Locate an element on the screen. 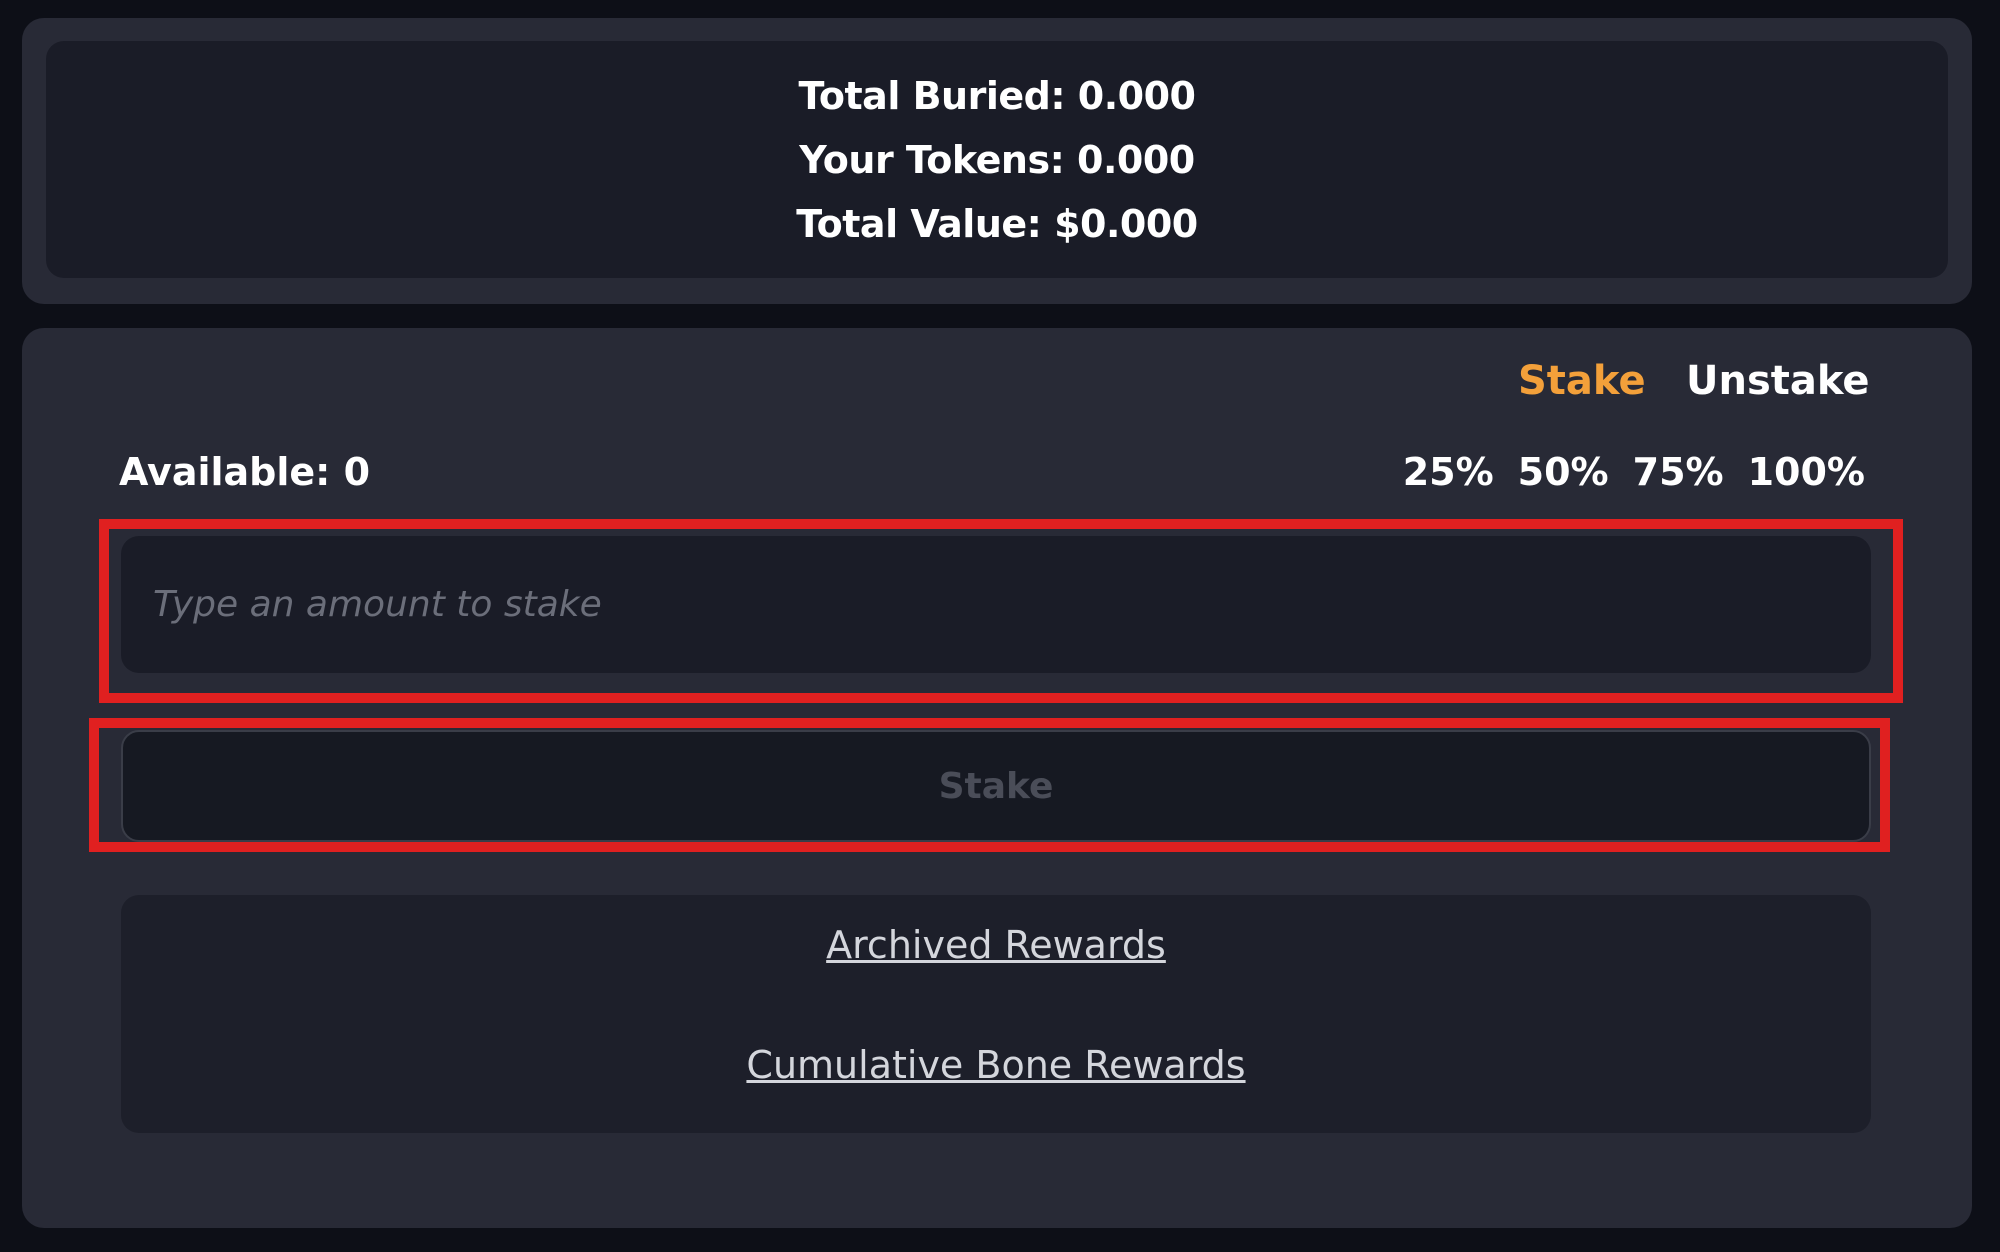  percentage-buttons: 25% 50% 75% 100% is located at coordinates (1634, 472).